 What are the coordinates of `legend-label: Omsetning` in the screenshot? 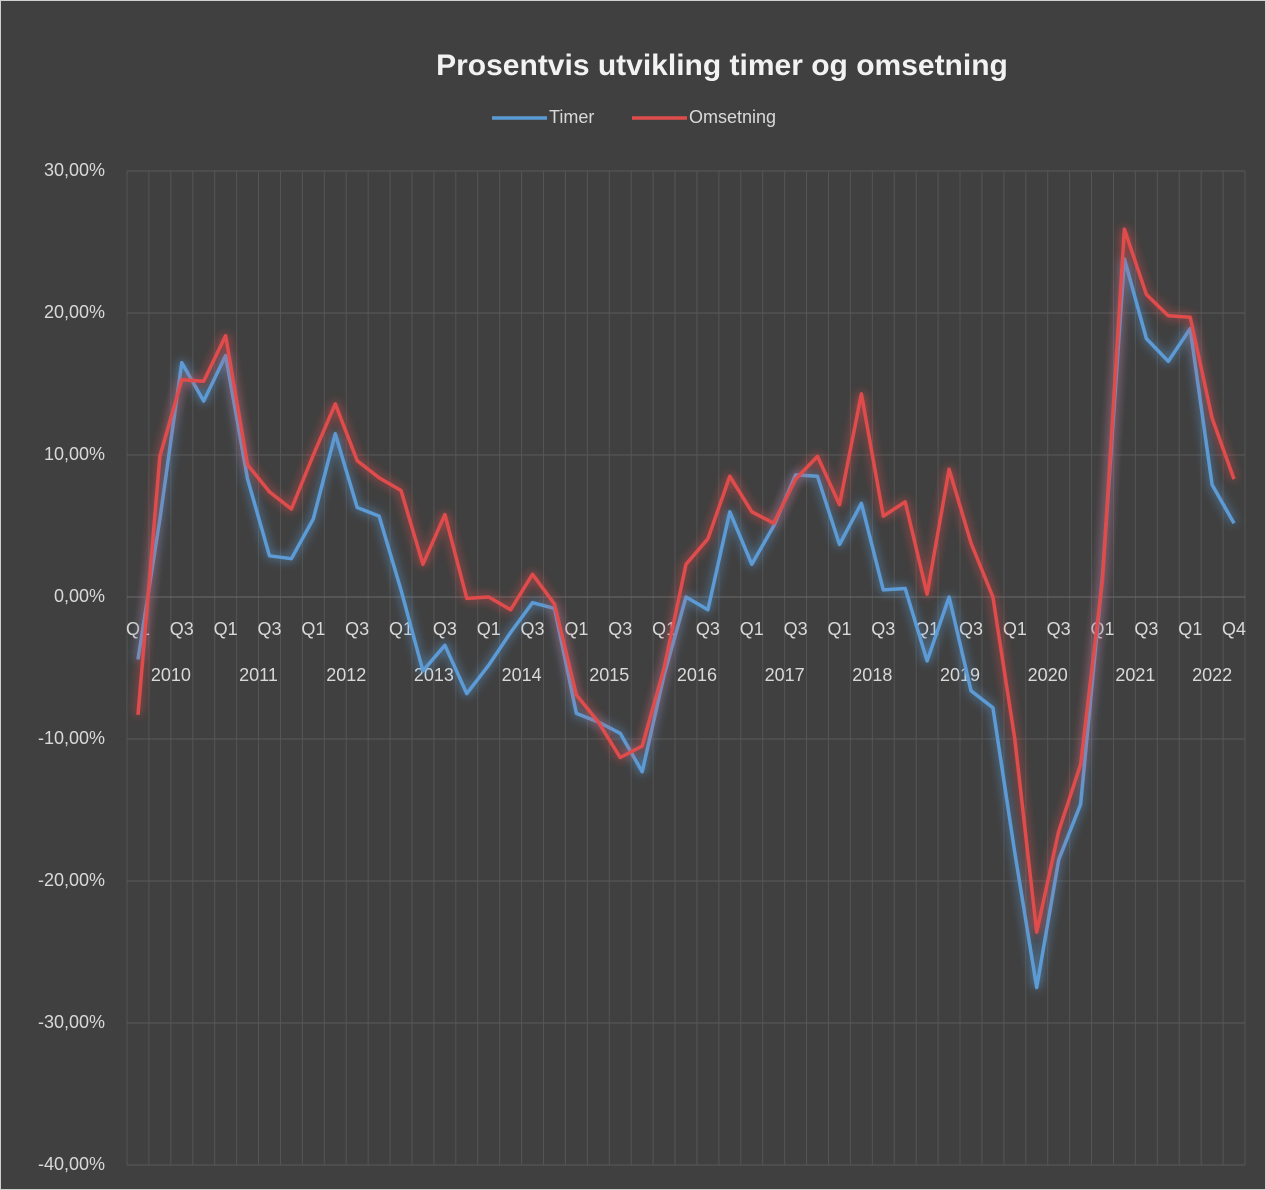 It's located at (732, 117).